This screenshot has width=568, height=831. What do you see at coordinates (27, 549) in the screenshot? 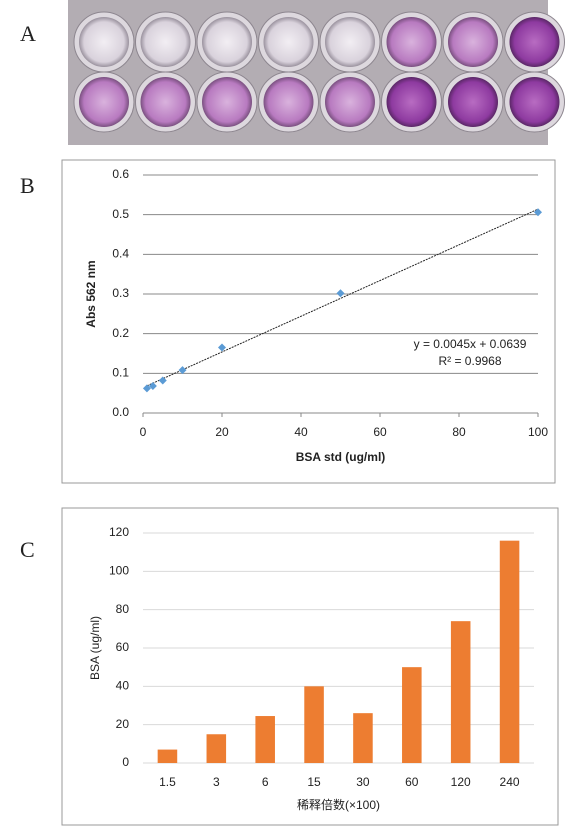
I see `panel-label: C` at bounding box center [27, 549].